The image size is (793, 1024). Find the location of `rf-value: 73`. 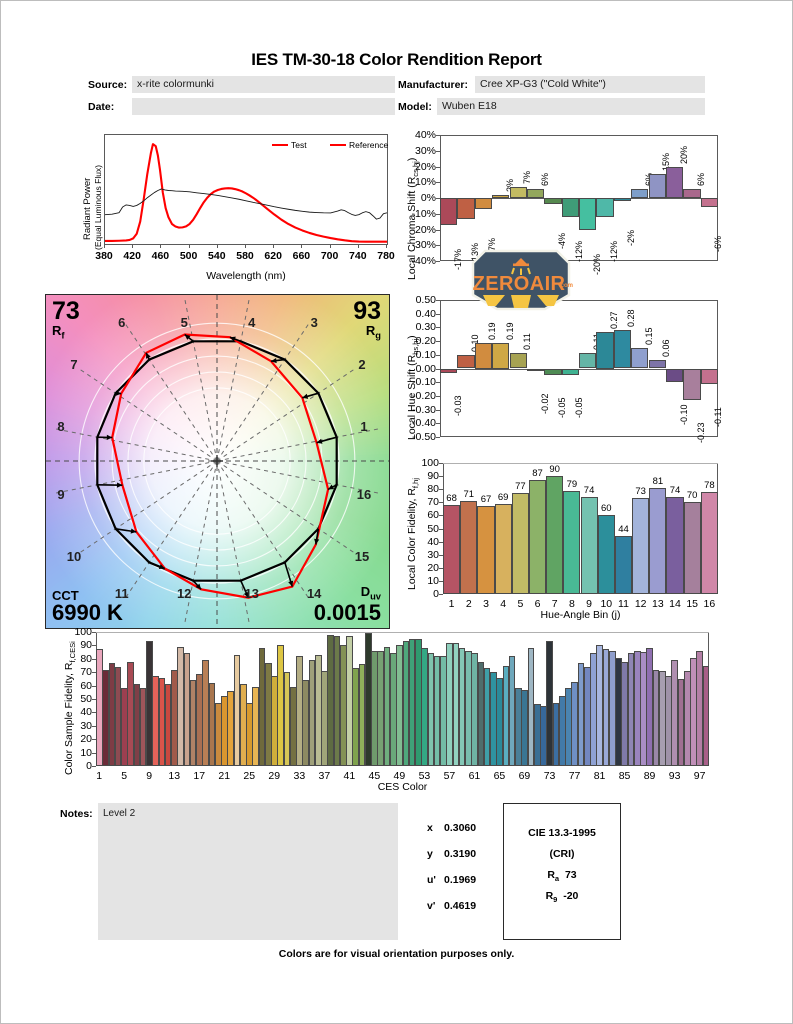

rf-value: 73 is located at coordinates (66, 311).